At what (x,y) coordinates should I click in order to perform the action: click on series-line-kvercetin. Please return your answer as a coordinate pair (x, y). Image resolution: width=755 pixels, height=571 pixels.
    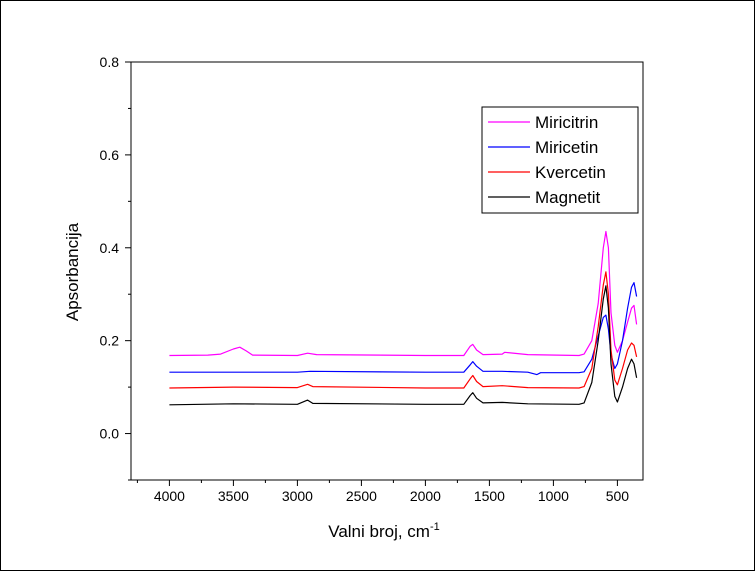
    Looking at the image, I should click on (403, 330).